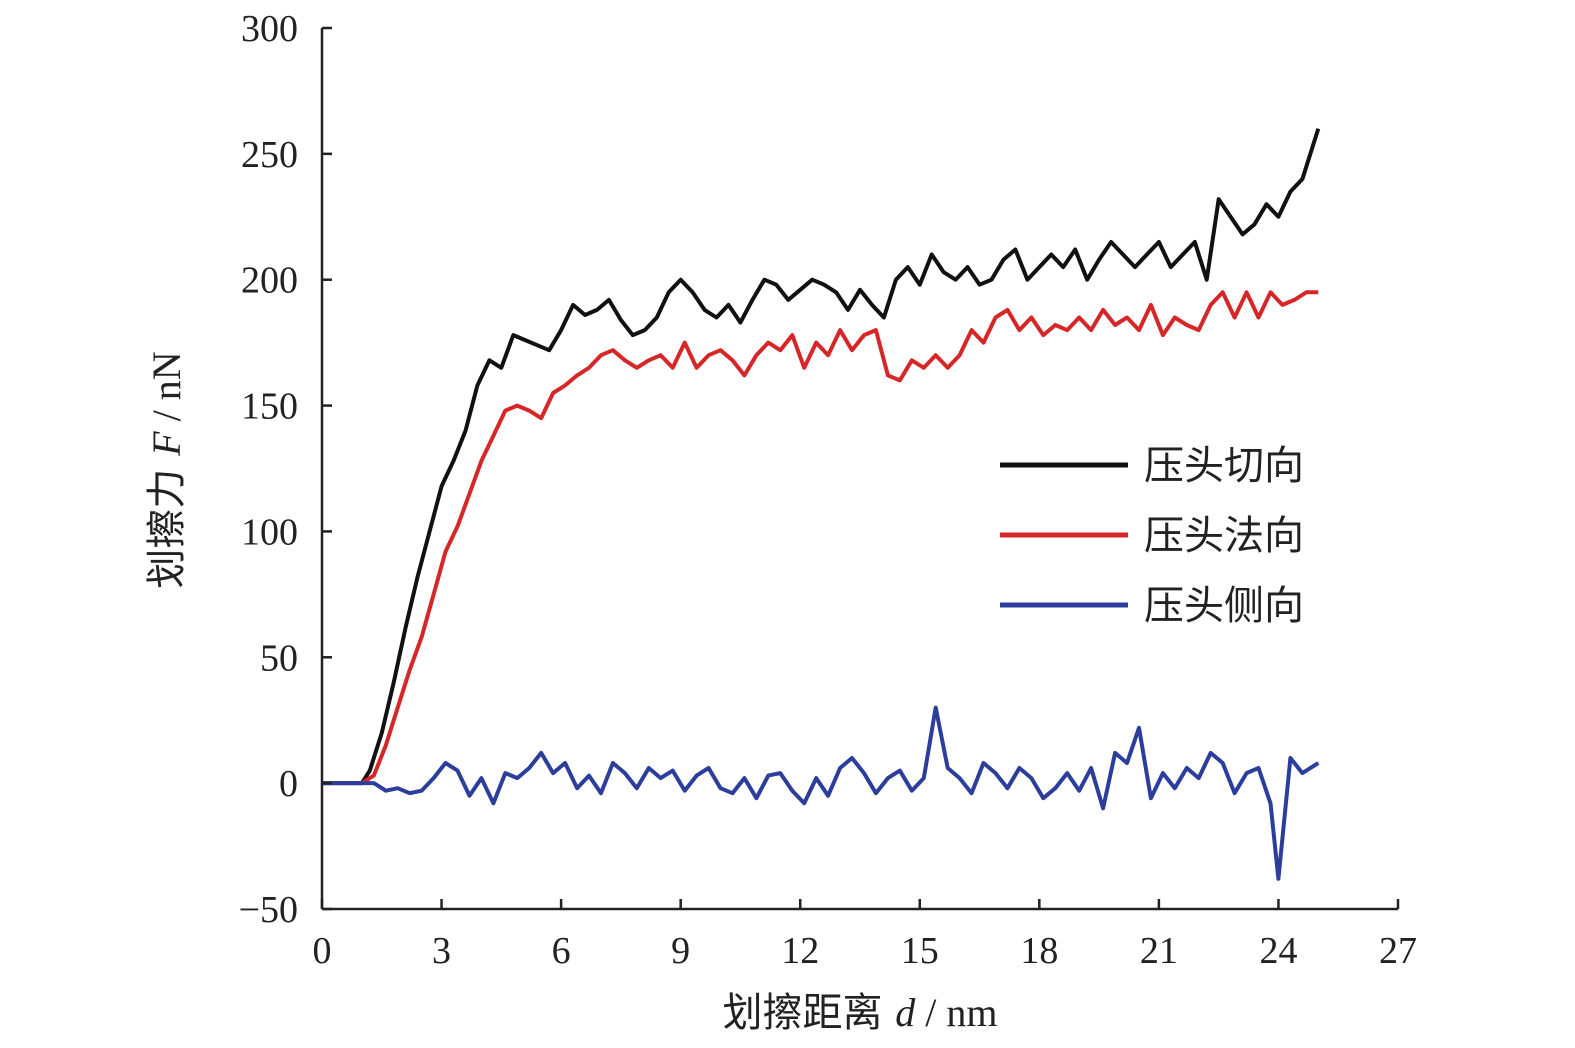 Image resolution: width=1575 pixels, height=1048 pixels. I want to click on legend-label-2: 压头法向, so click(1224, 536).